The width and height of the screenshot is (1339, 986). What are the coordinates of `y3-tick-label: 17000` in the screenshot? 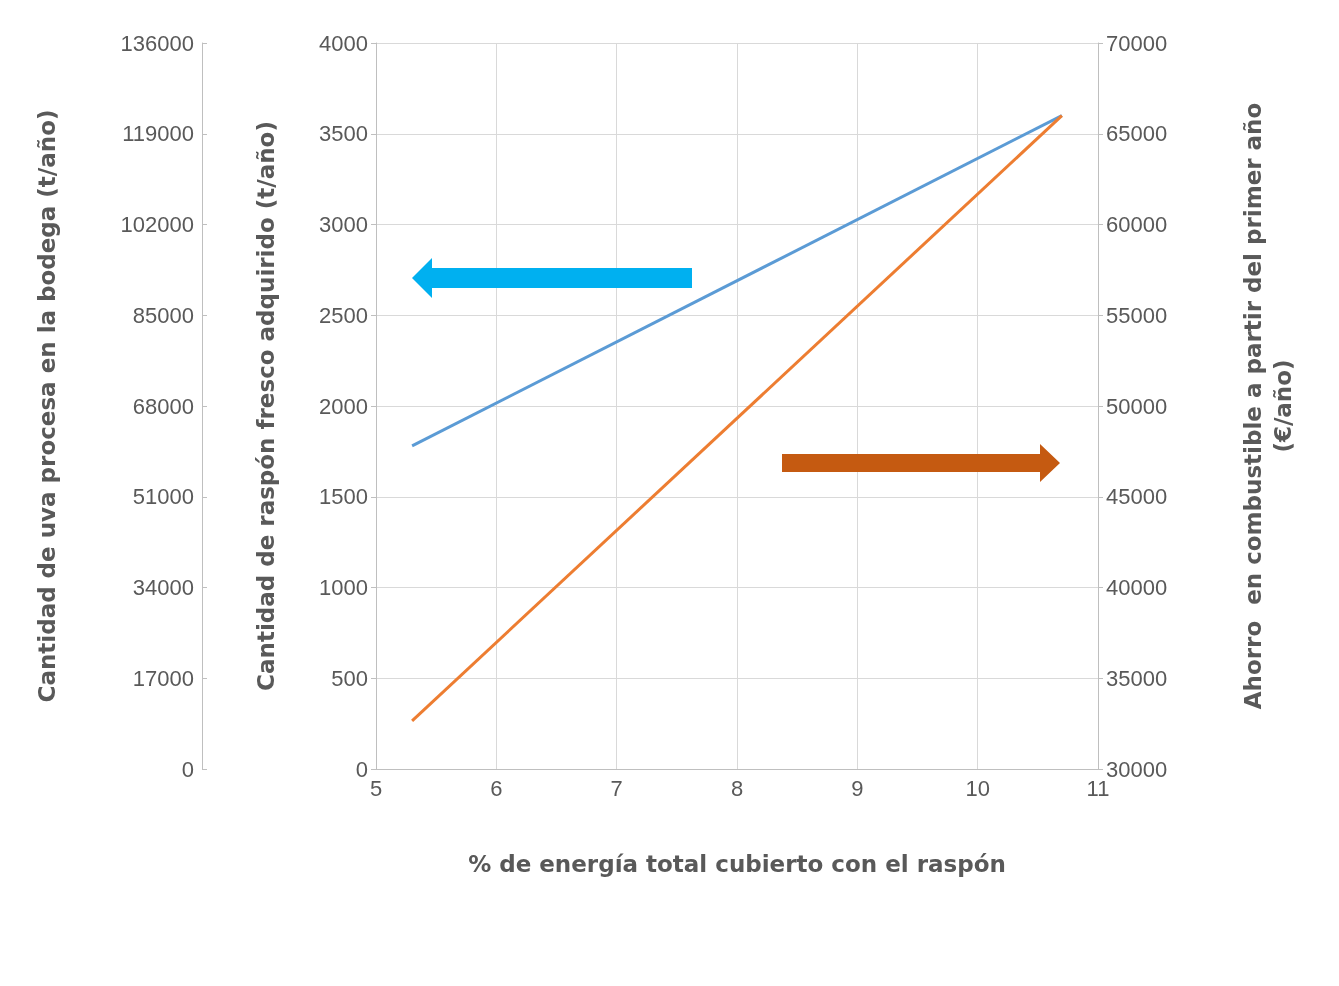 It's located at (163, 678).